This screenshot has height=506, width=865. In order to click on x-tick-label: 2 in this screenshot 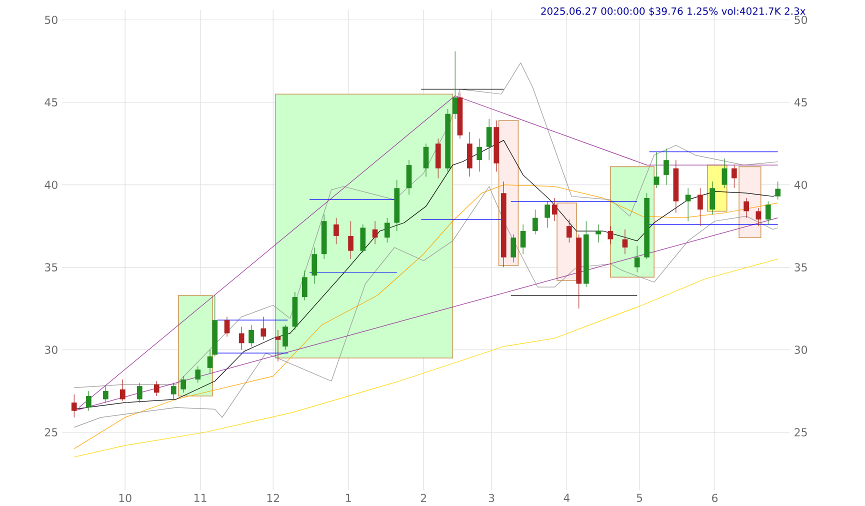, I will do `click(423, 498)`.